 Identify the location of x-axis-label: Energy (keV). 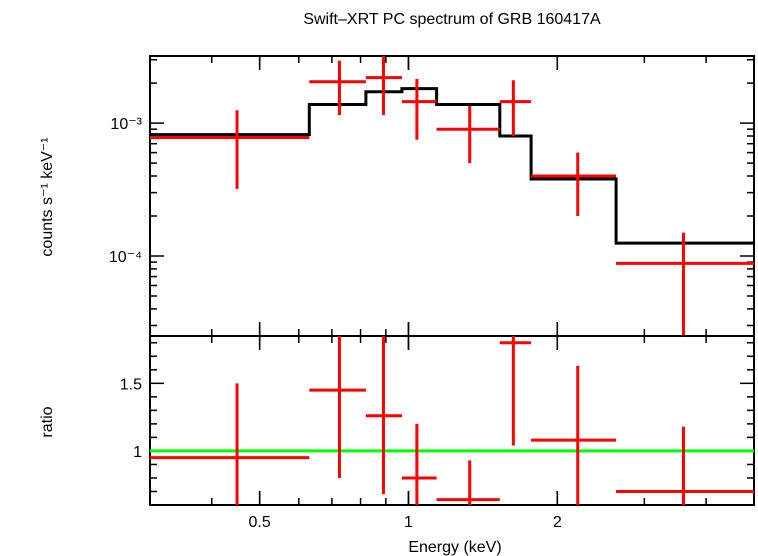
(454, 547).